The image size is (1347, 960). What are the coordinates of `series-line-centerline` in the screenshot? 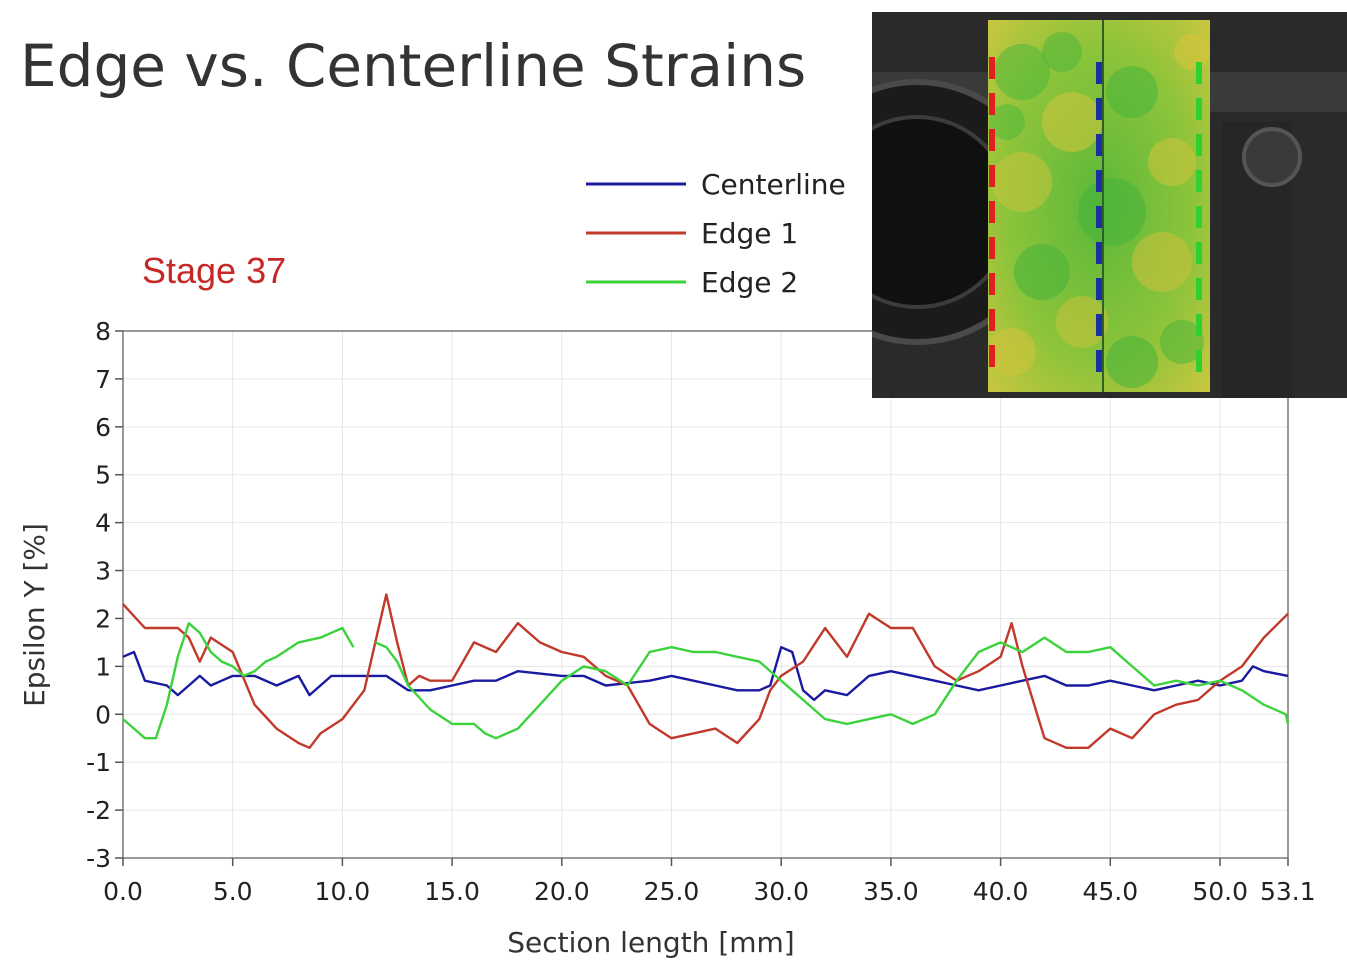 It's located at (705, 674).